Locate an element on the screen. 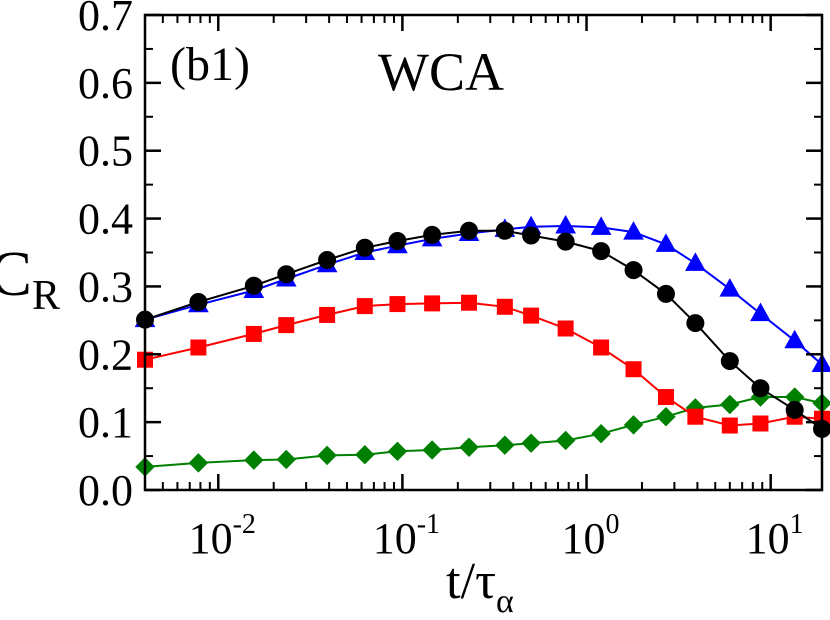 This screenshot has height=620, width=830. y-tick-label: 0.0 is located at coordinates (105, 490).